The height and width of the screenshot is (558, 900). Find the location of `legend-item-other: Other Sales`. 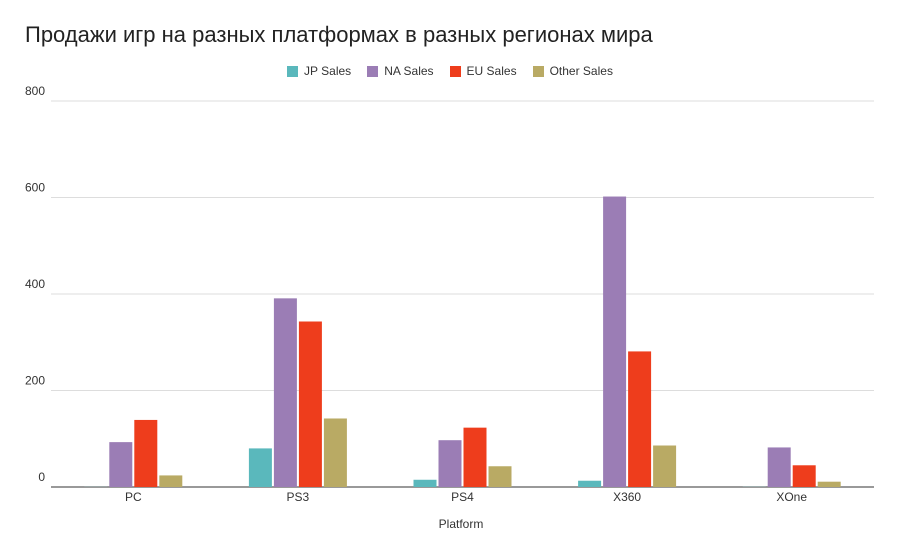

legend-item-other: Other Sales is located at coordinates (572, 71).